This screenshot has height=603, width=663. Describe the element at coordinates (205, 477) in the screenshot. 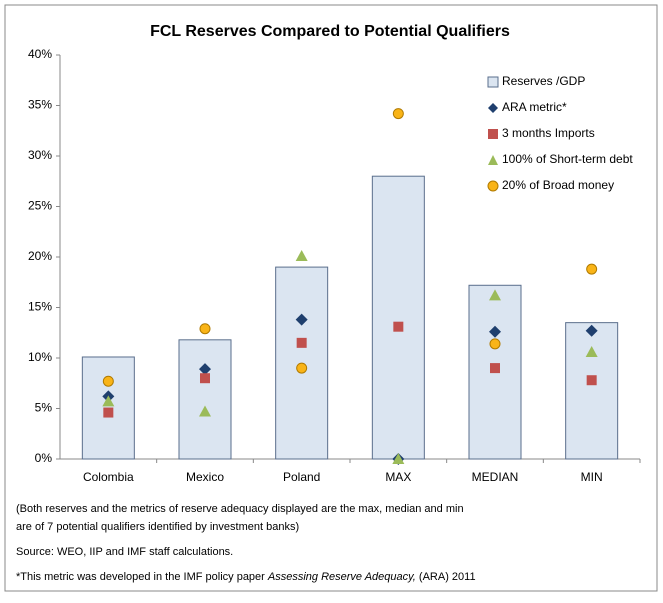

I see `x-tick-label: Mexico` at that location.